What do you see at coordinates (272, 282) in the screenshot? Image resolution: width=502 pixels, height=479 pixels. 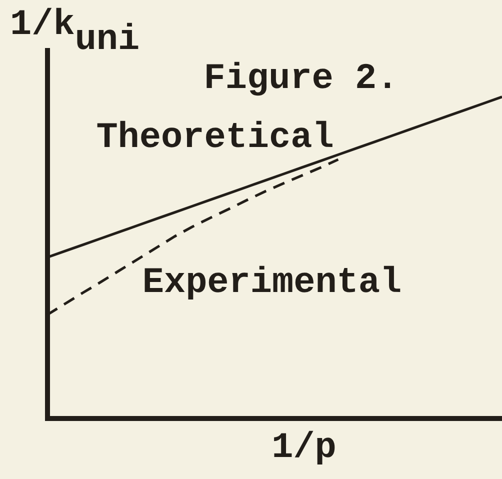 I see `series-label: Experimental` at bounding box center [272, 282].